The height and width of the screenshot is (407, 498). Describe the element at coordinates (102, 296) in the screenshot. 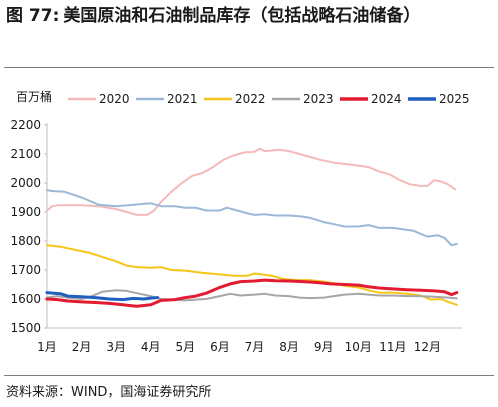

I see `series-line-2025` at that location.